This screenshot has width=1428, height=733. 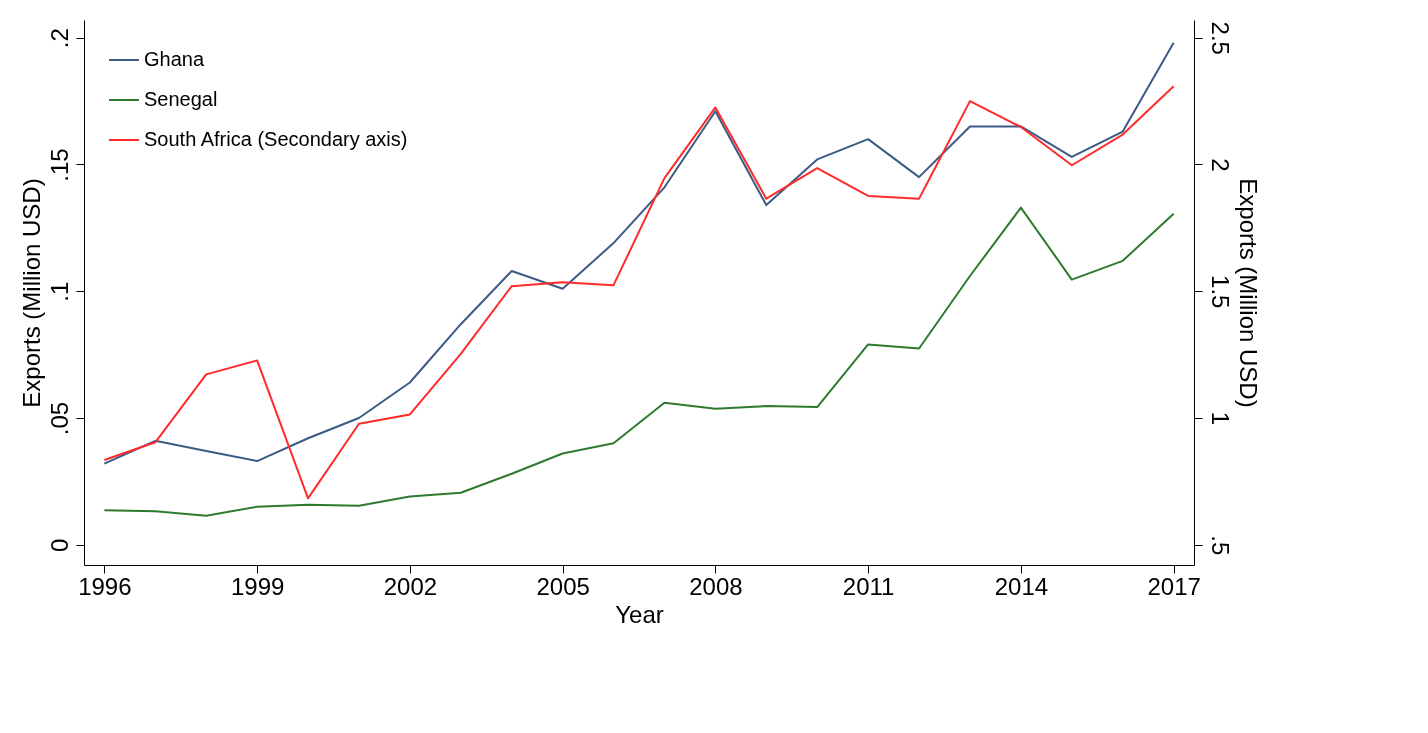 What do you see at coordinates (563, 586) in the screenshot?
I see `x-tick-label: 2005` at bounding box center [563, 586].